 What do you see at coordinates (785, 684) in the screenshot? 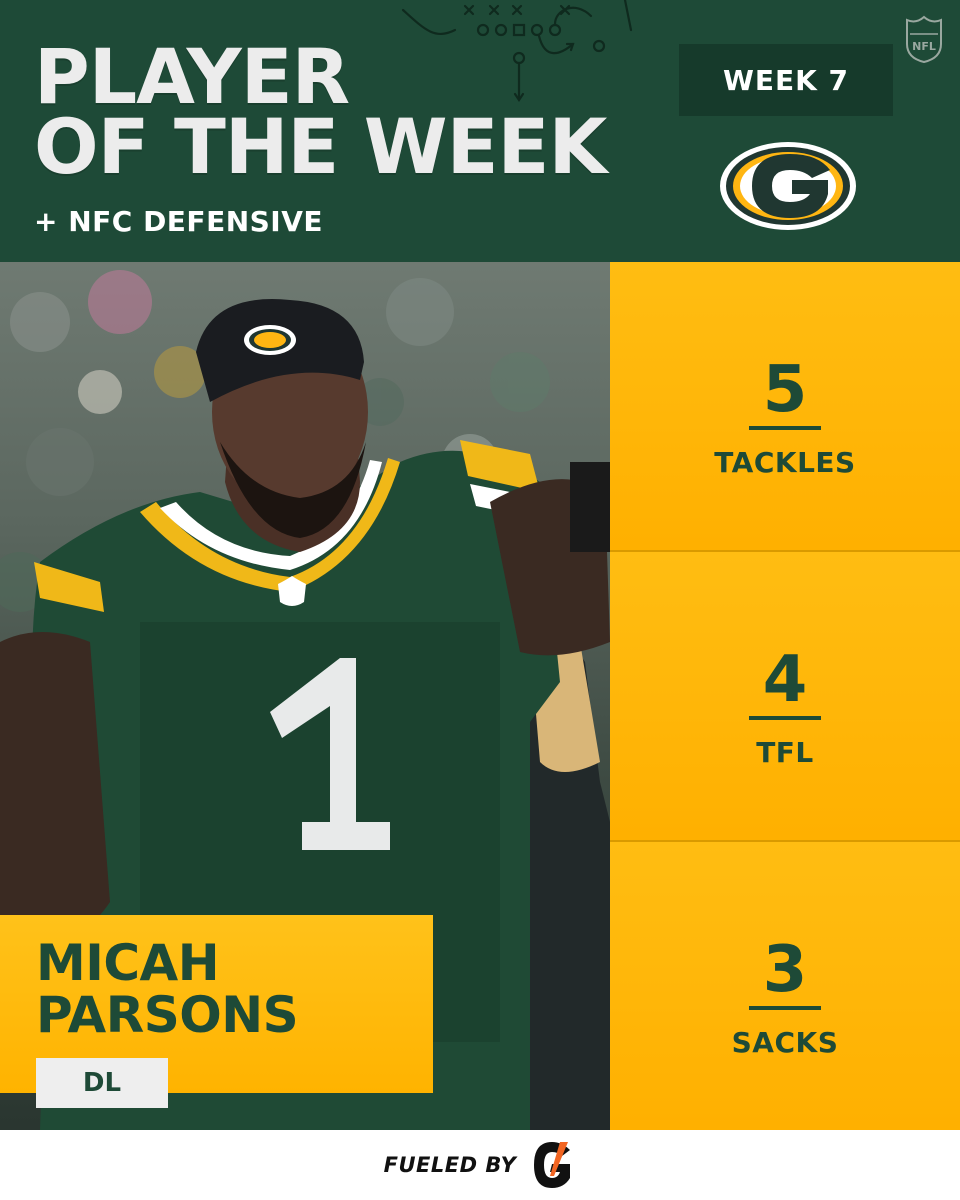
I see `stat-value: 4` at bounding box center [785, 684].